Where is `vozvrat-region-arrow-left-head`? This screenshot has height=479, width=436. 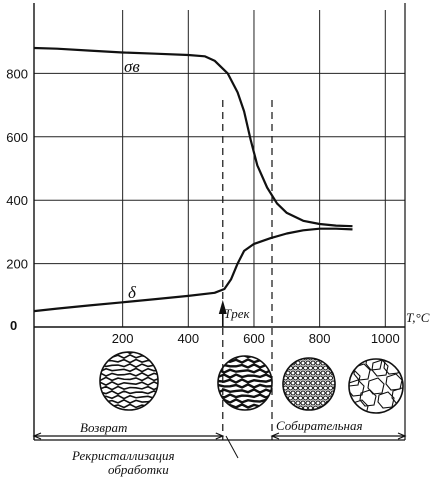
vozvrat-region-arrow-left-head is located at coordinates (37, 436).